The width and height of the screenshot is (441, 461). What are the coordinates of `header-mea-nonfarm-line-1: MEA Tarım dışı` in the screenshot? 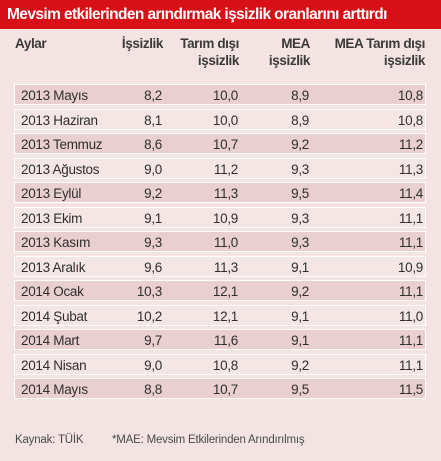 It's located at (380, 43).